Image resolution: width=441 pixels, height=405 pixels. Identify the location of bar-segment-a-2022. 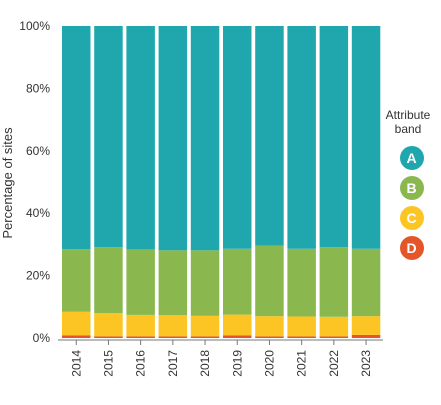
(334, 137).